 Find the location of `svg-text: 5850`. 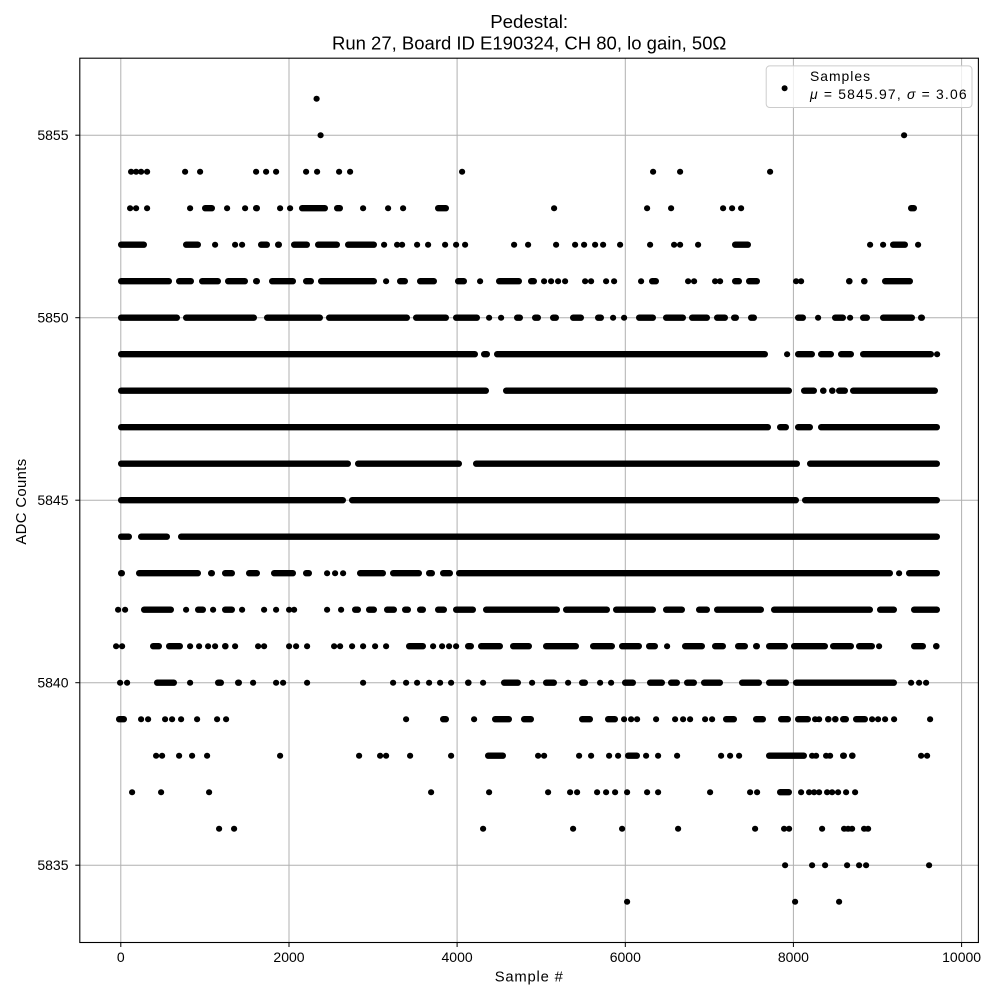

svg-text: 5850 is located at coordinates (52, 317).